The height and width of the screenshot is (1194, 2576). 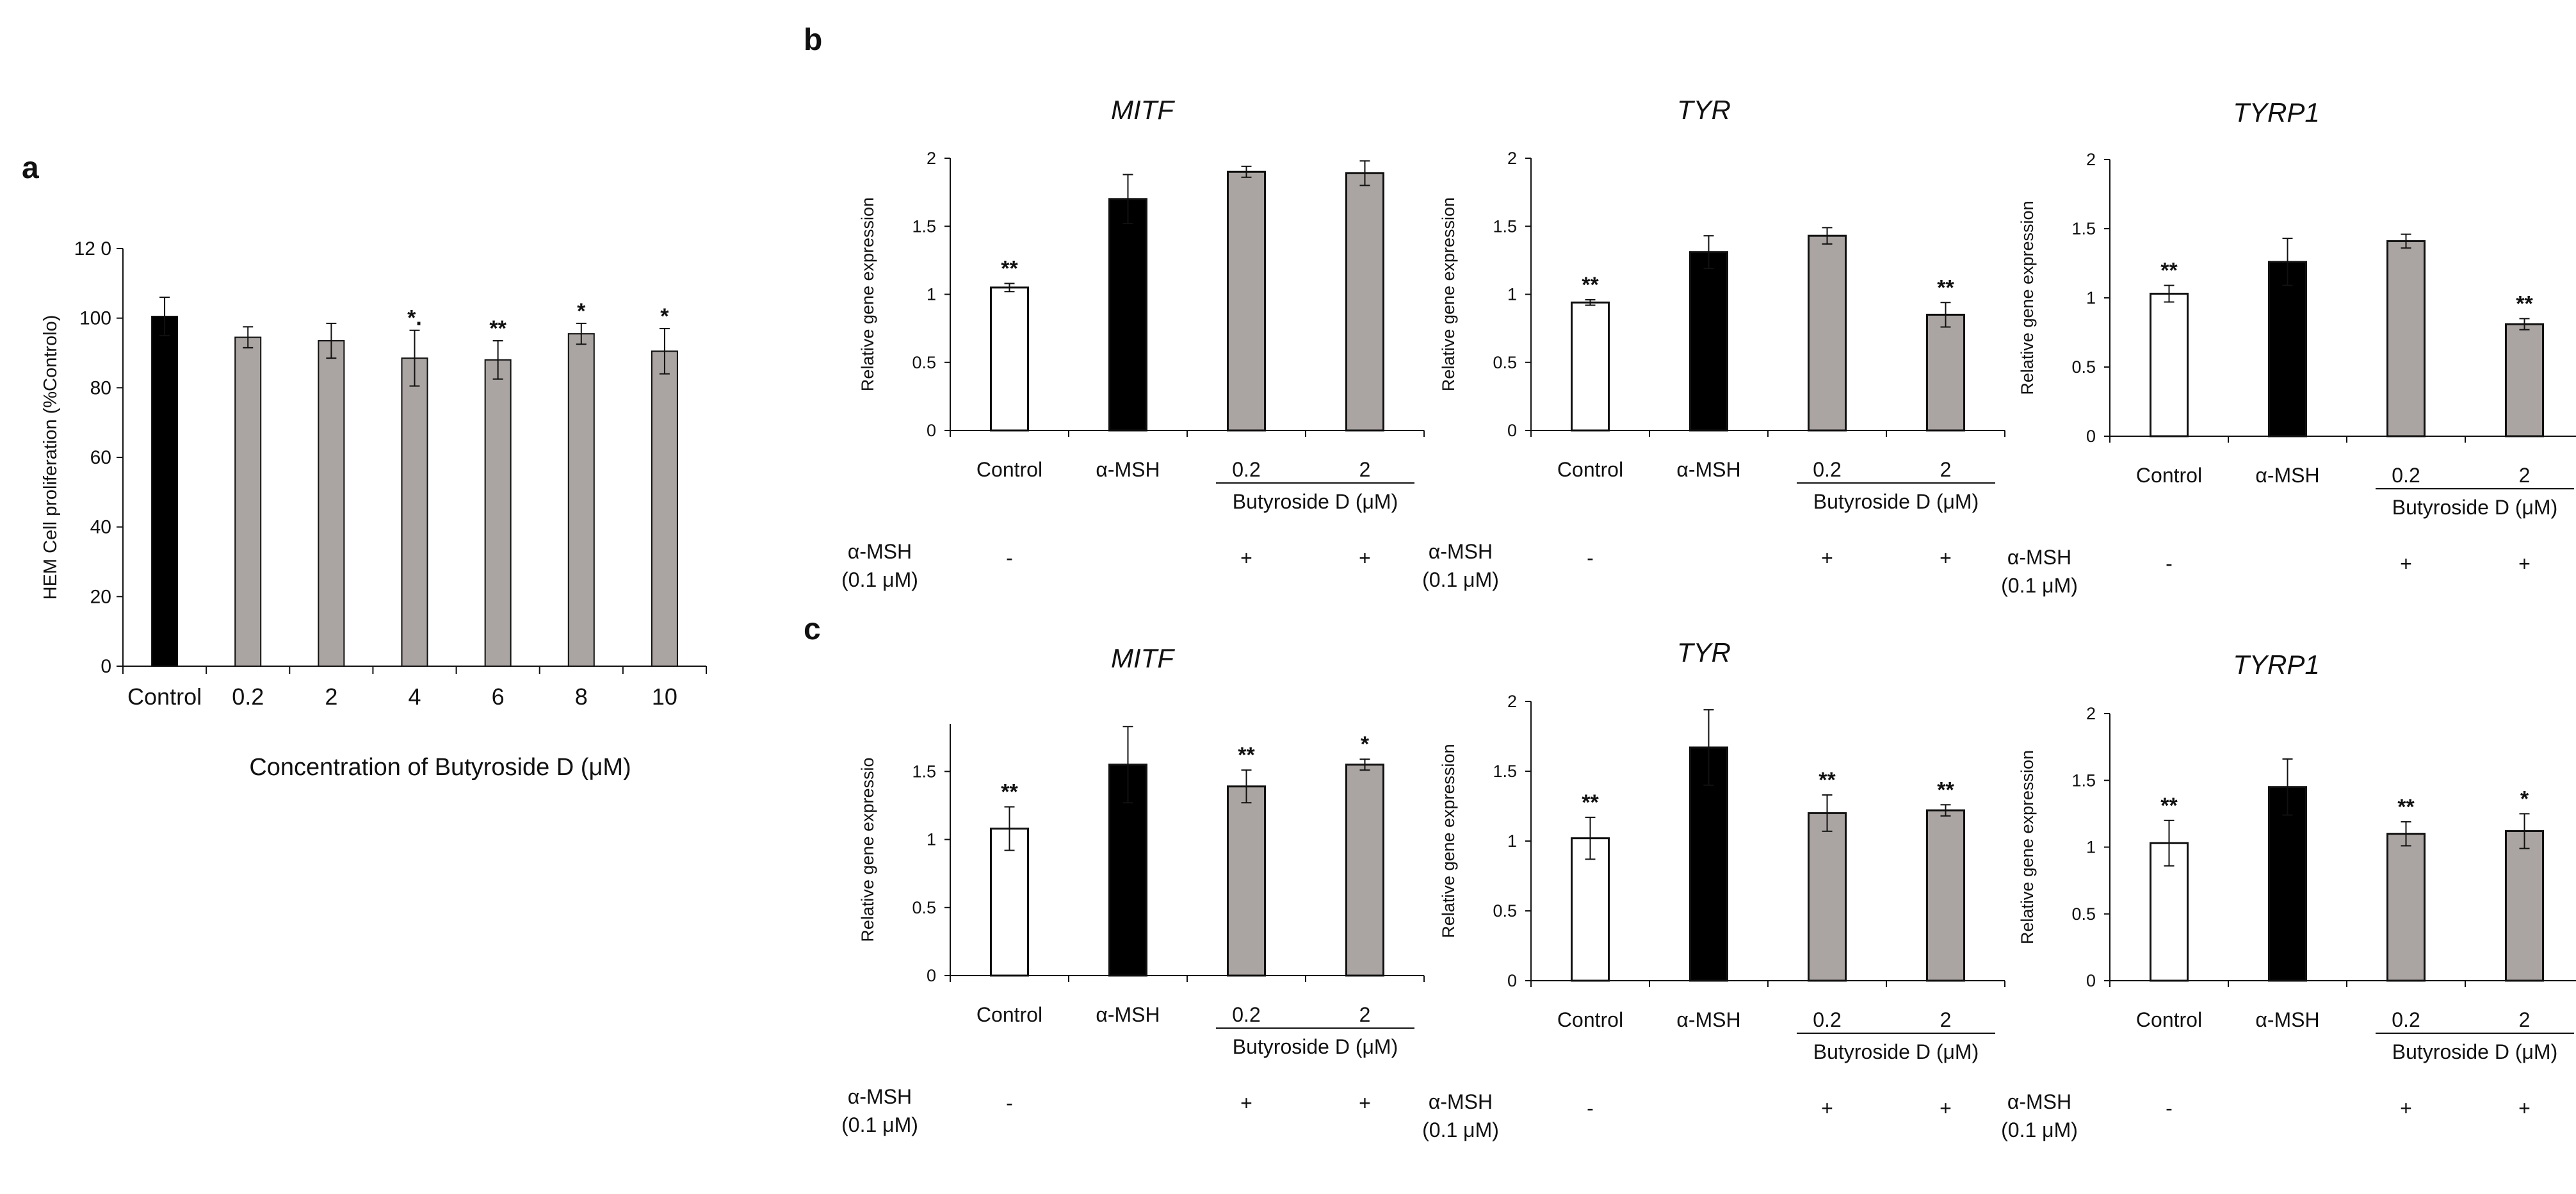 What do you see at coordinates (50, 457) in the screenshot?
I see `y-axis-label: HEM Cell proliferation (%Controlo)` at bounding box center [50, 457].